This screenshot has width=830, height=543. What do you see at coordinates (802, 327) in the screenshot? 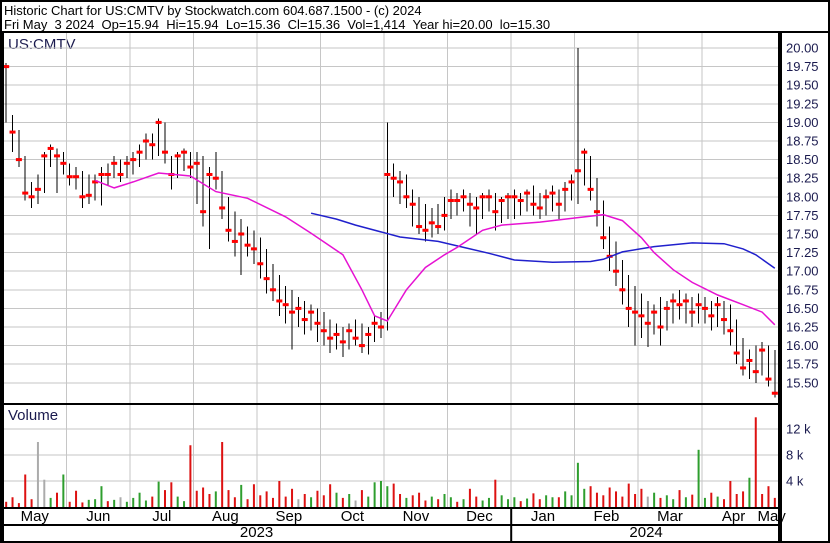
I see `price-axis-label: 16.25` at bounding box center [802, 327].